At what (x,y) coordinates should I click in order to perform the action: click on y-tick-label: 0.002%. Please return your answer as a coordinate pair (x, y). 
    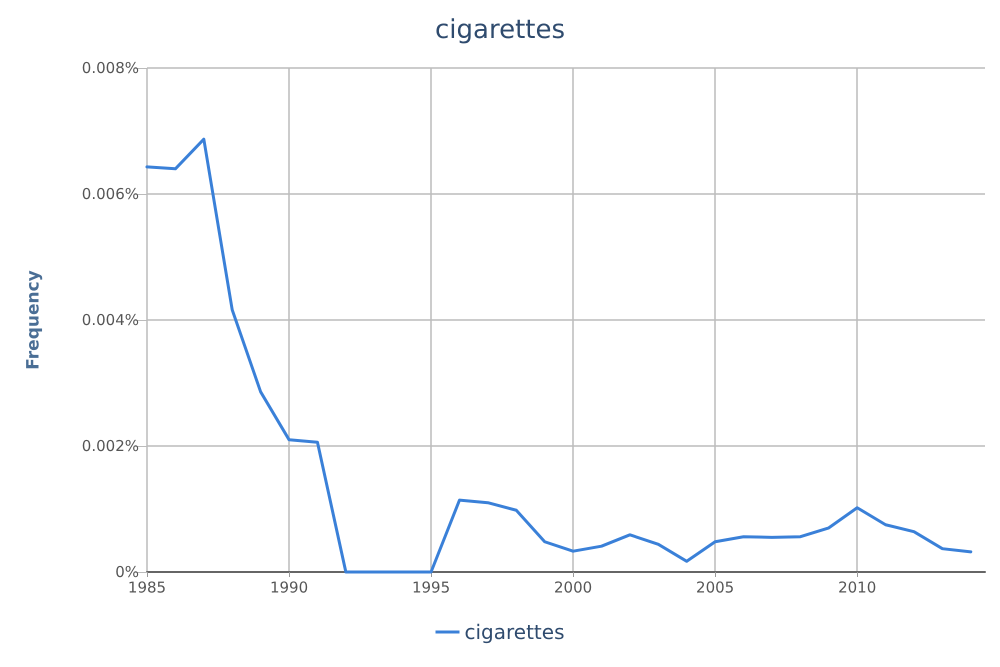
    Looking at the image, I should click on (110, 446).